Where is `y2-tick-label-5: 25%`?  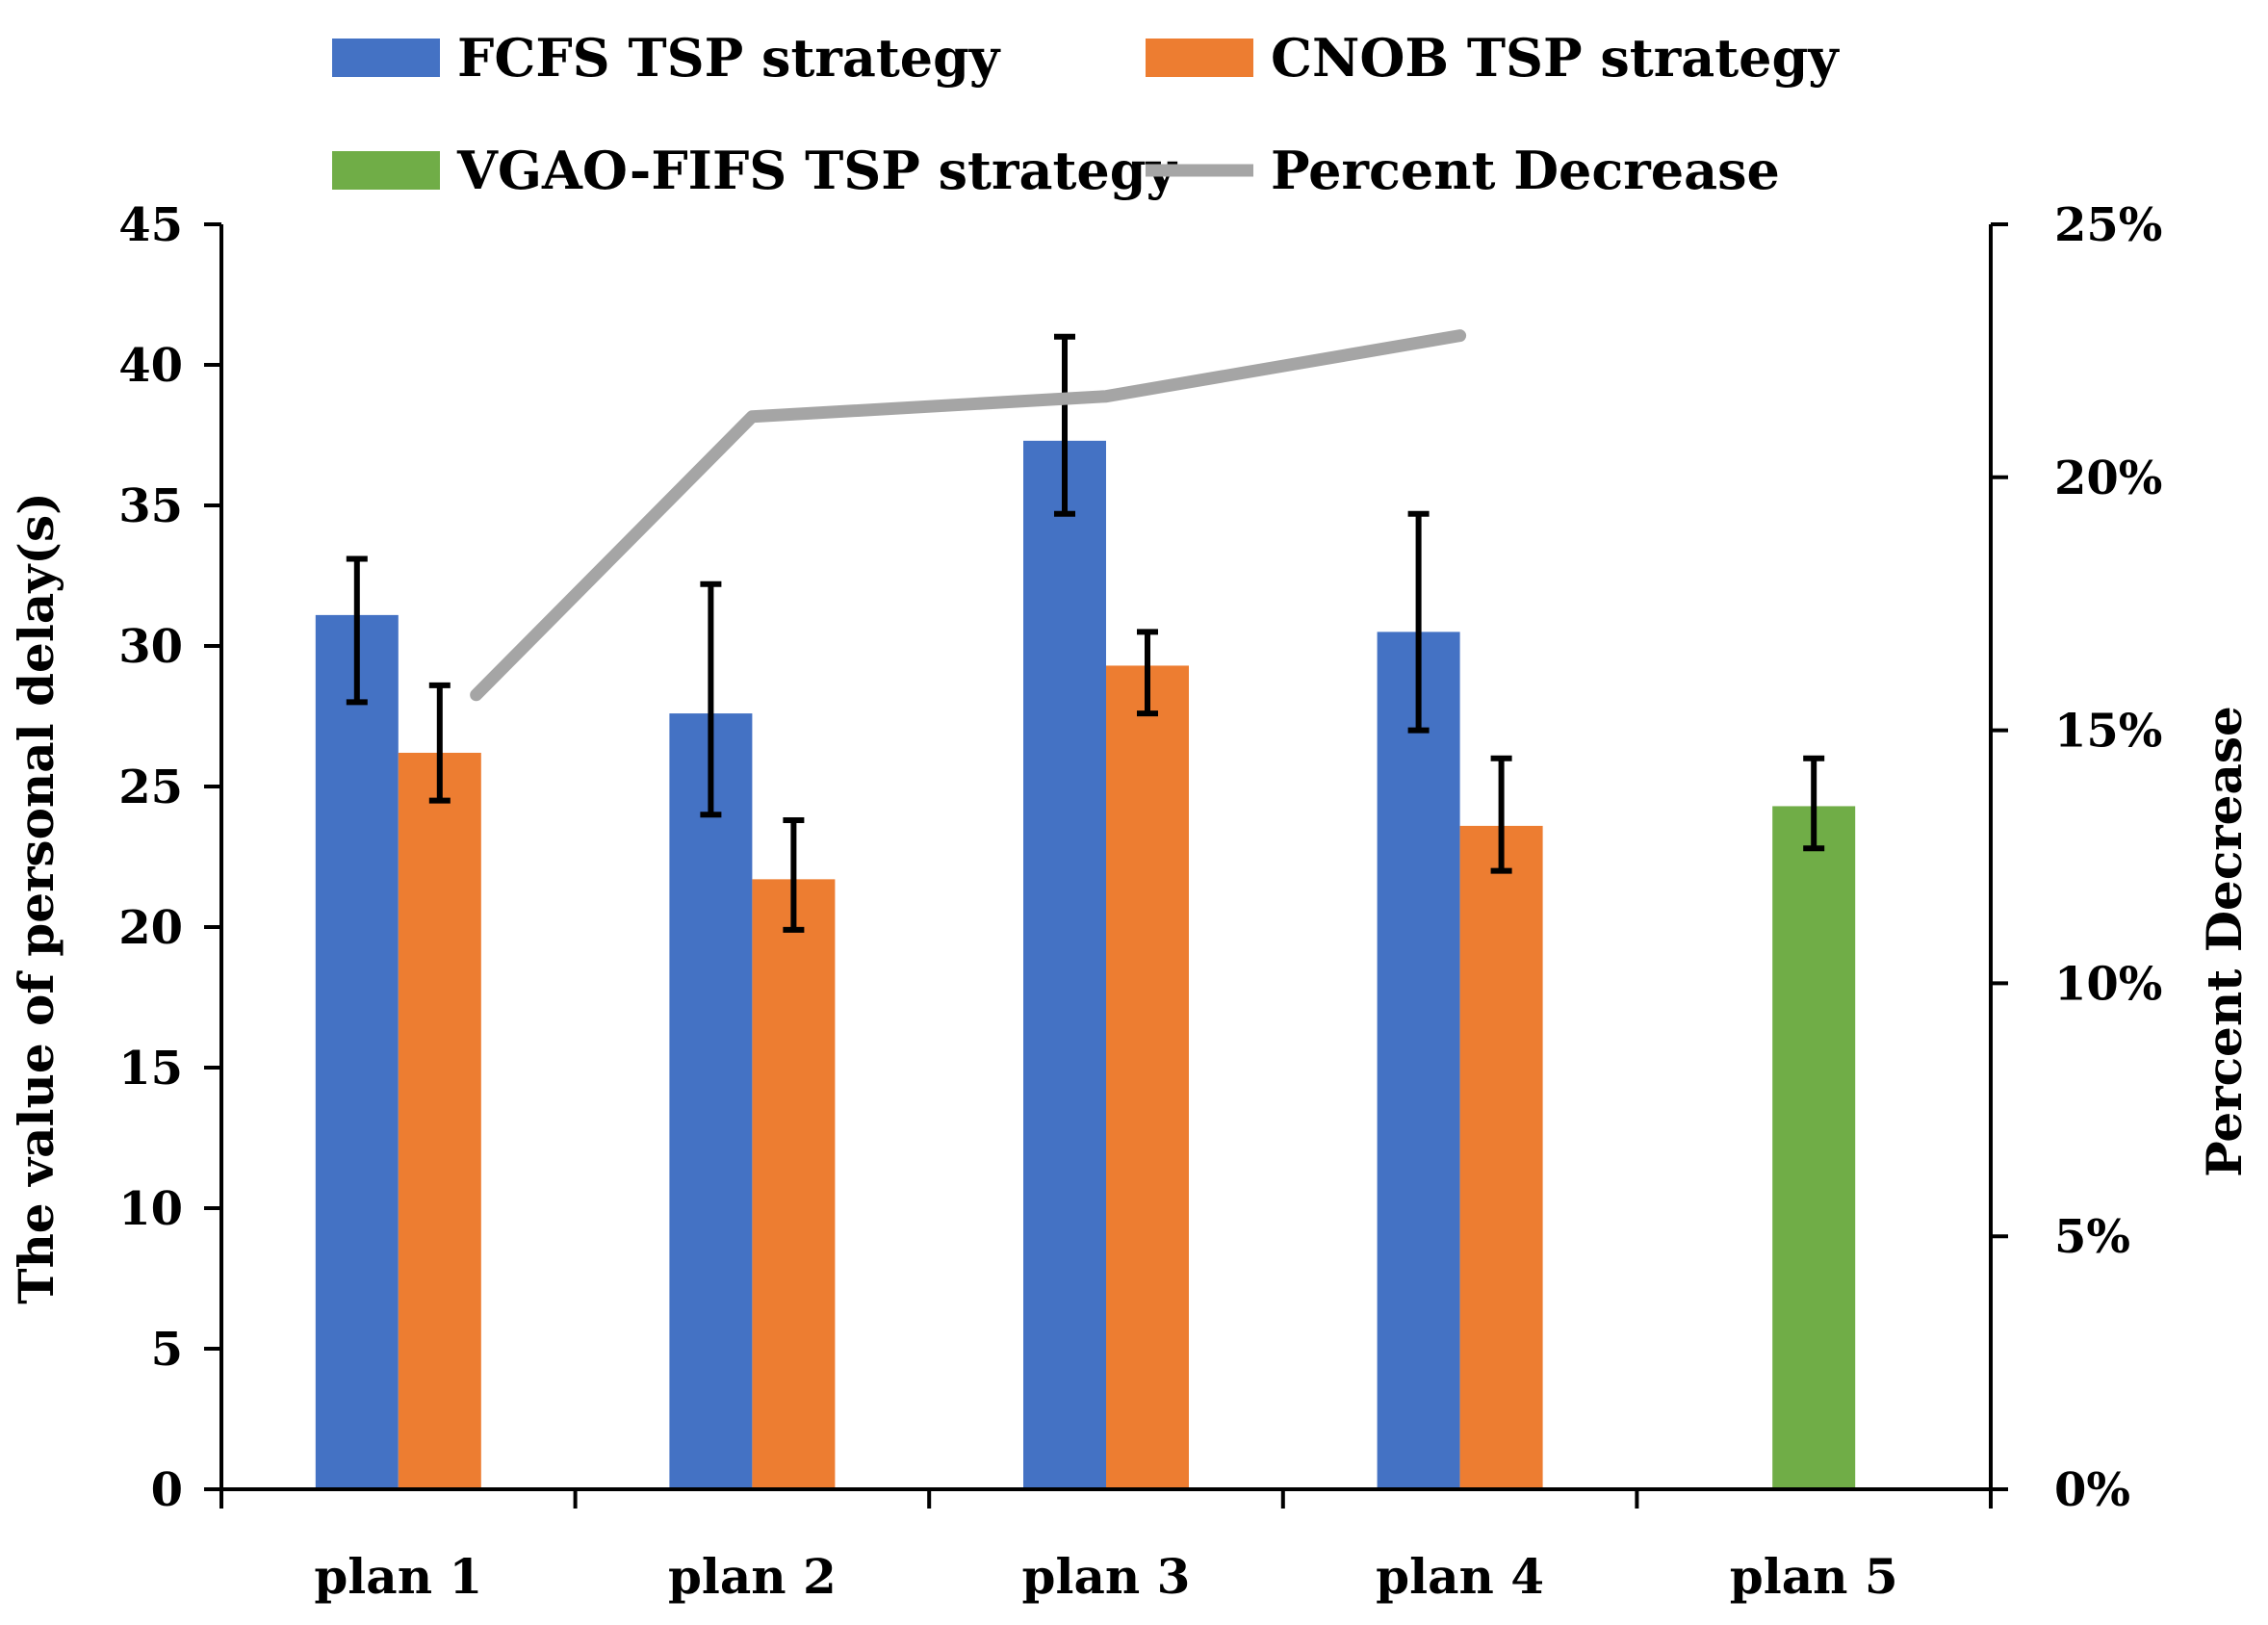 y2-tick-label-5: 25% is located at coordinates (2108, 225).